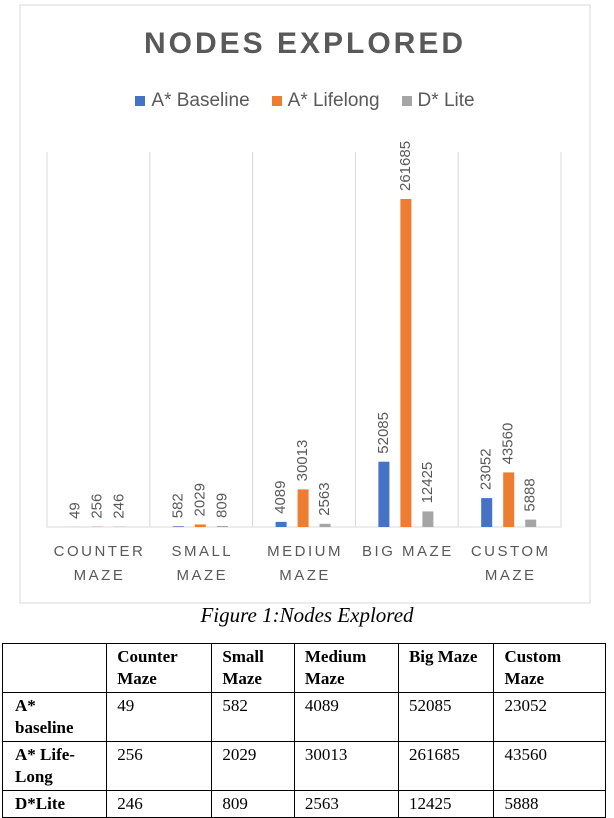  Describe the element at coordinates (510, 564) in the screenshot. I see `x-tick-label: CUSTOM MAZE` at that location.